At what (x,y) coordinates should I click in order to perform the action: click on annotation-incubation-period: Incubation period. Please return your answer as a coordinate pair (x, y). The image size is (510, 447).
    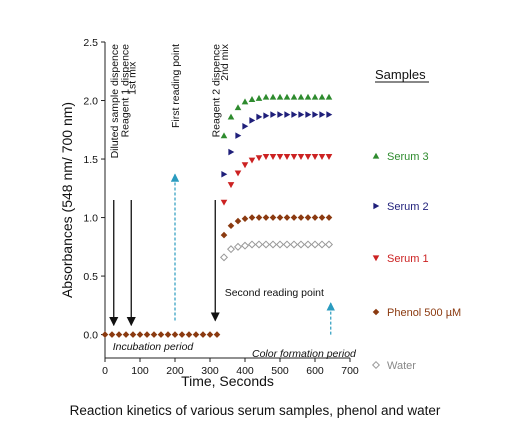
    Looking at the image, I should click on (154, 347).